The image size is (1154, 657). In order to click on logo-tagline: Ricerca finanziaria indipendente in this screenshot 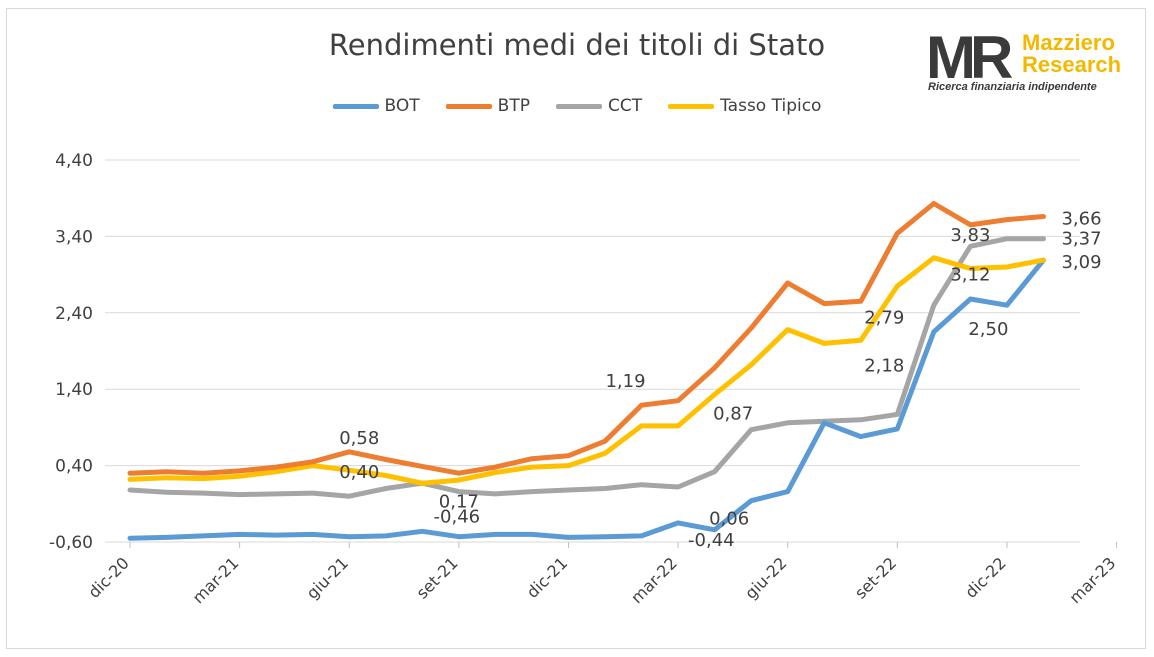, I will do `click(1012, 87)`.